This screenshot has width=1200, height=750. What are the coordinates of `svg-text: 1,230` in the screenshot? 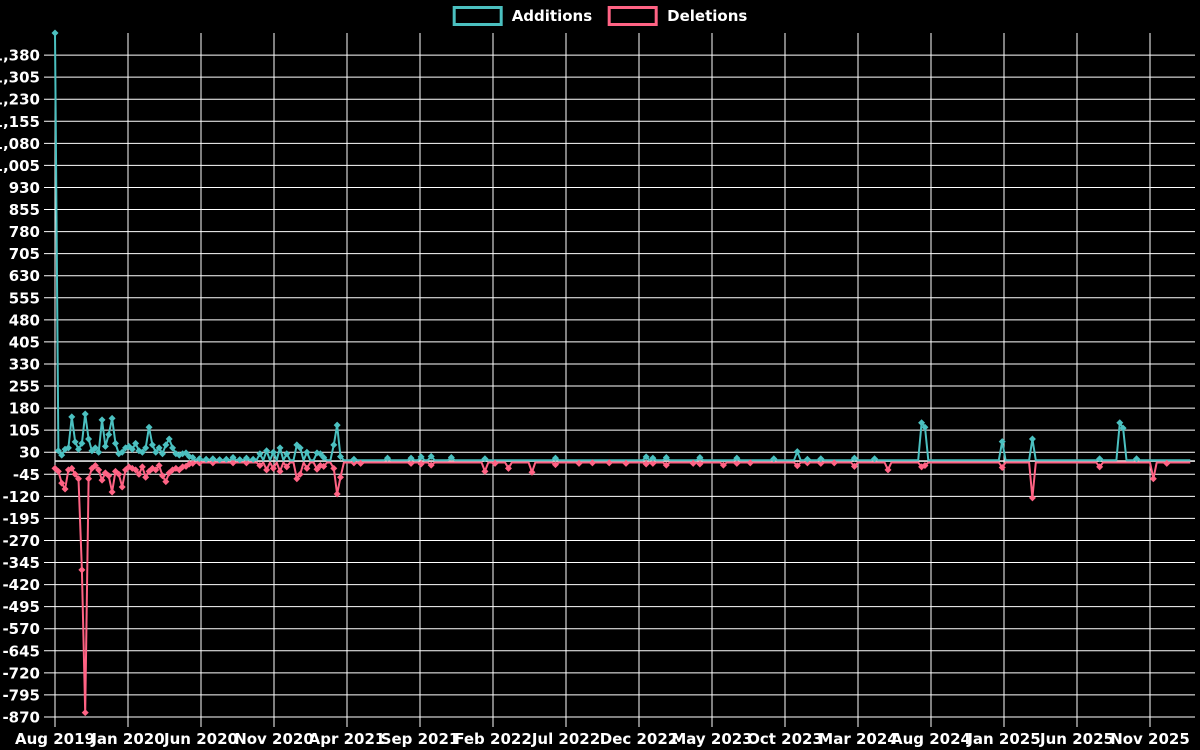 It's located at (20, 100).